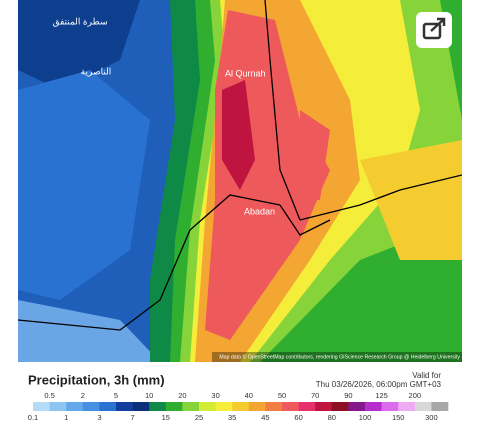 The height and width of the screenshot is (431, 480). I want to click on legend-tick-label: 50, so click(282, 395).